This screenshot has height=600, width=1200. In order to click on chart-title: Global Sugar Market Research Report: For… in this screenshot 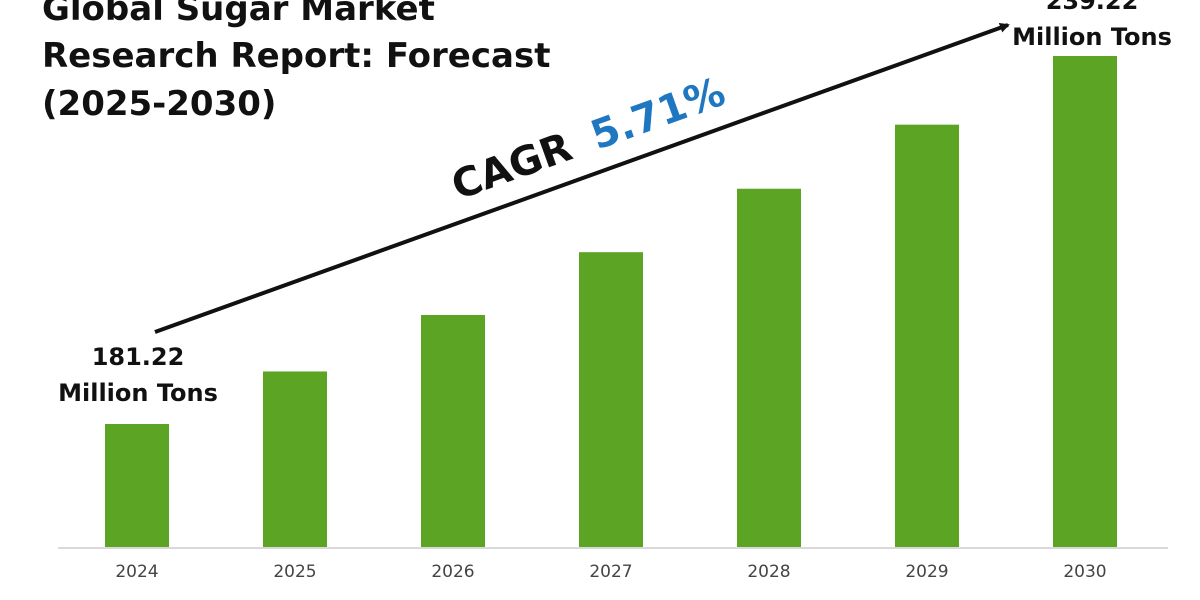, I will do `click(296, 62)`.